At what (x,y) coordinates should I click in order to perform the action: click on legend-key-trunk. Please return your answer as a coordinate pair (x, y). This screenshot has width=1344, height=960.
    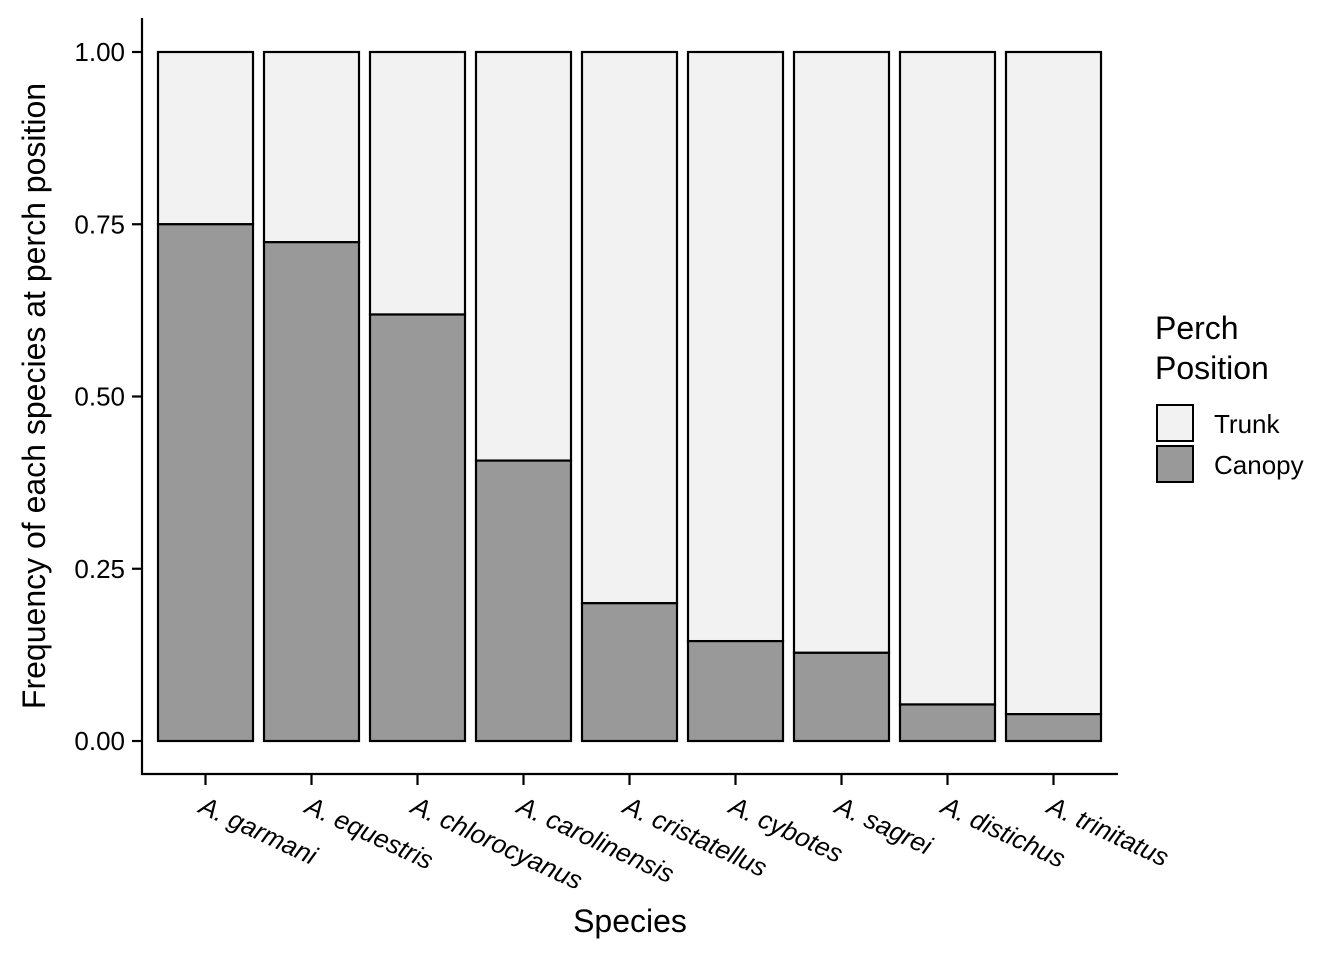
    Looking at the image, I should click on (1175, 423).